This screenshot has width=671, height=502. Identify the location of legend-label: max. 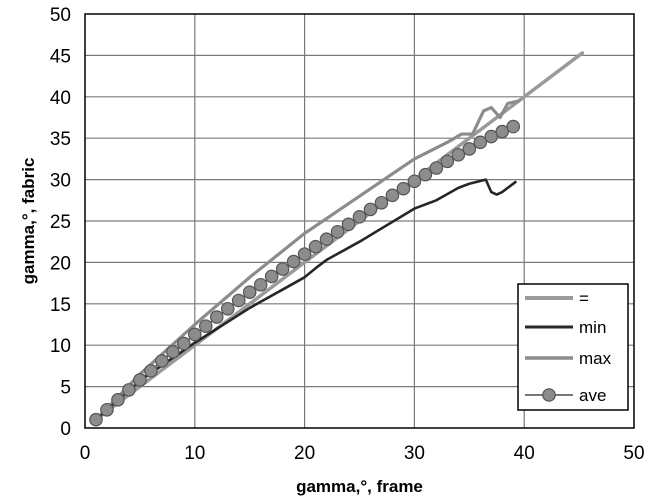
(595, 358).